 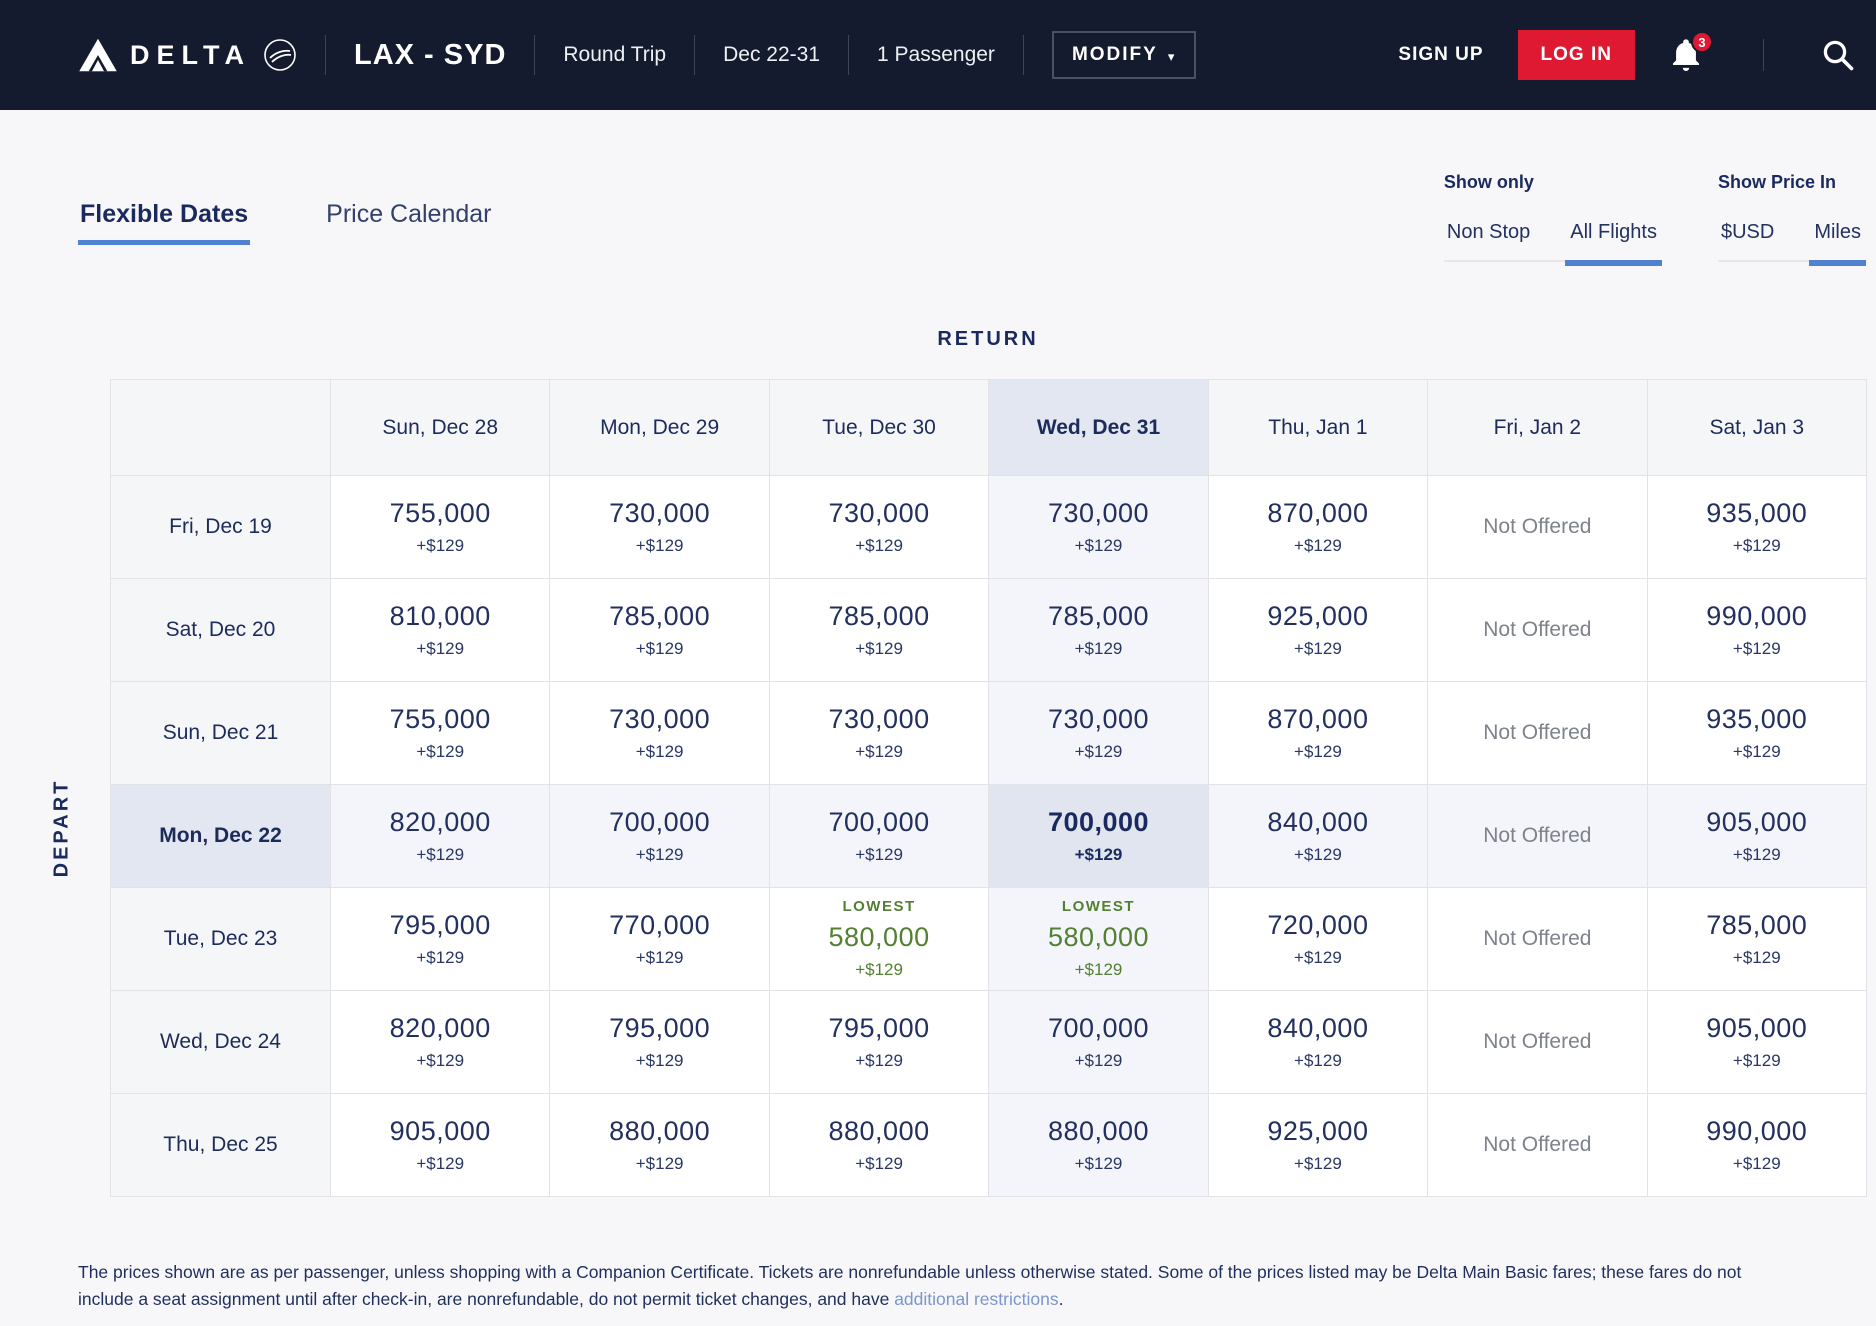 What do you see at coordinates (221, 1042) in the screenshot?
I see `depart-date-header: Wed, Dec 24` at bounding box center [221, 1042].